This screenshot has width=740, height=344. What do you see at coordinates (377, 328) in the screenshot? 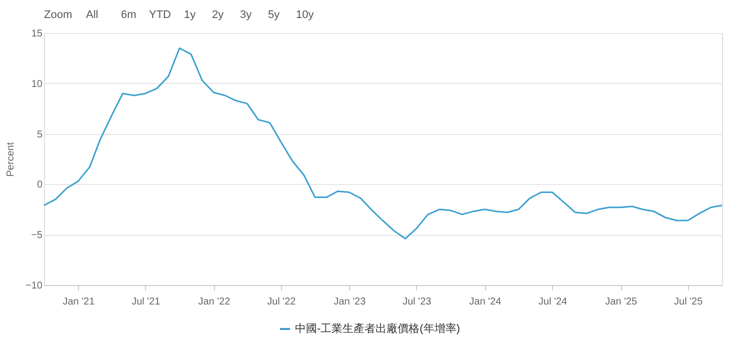
I see `legend-label: 中國-工業生產者出廠價格(年增率)` at bounding box center [377, 328].